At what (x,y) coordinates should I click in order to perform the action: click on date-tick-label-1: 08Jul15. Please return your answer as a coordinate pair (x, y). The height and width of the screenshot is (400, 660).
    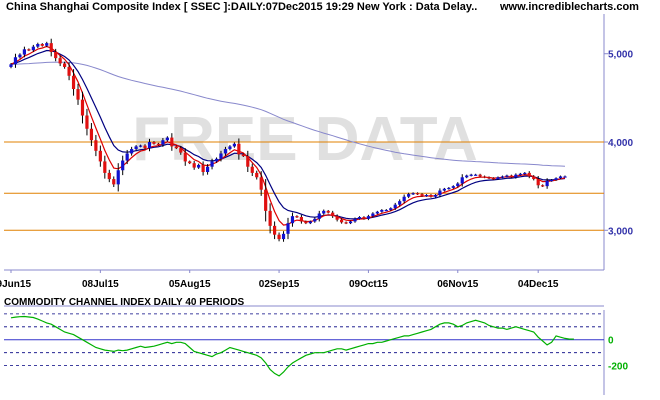
    Looking at the image, I should click on (100, 284).